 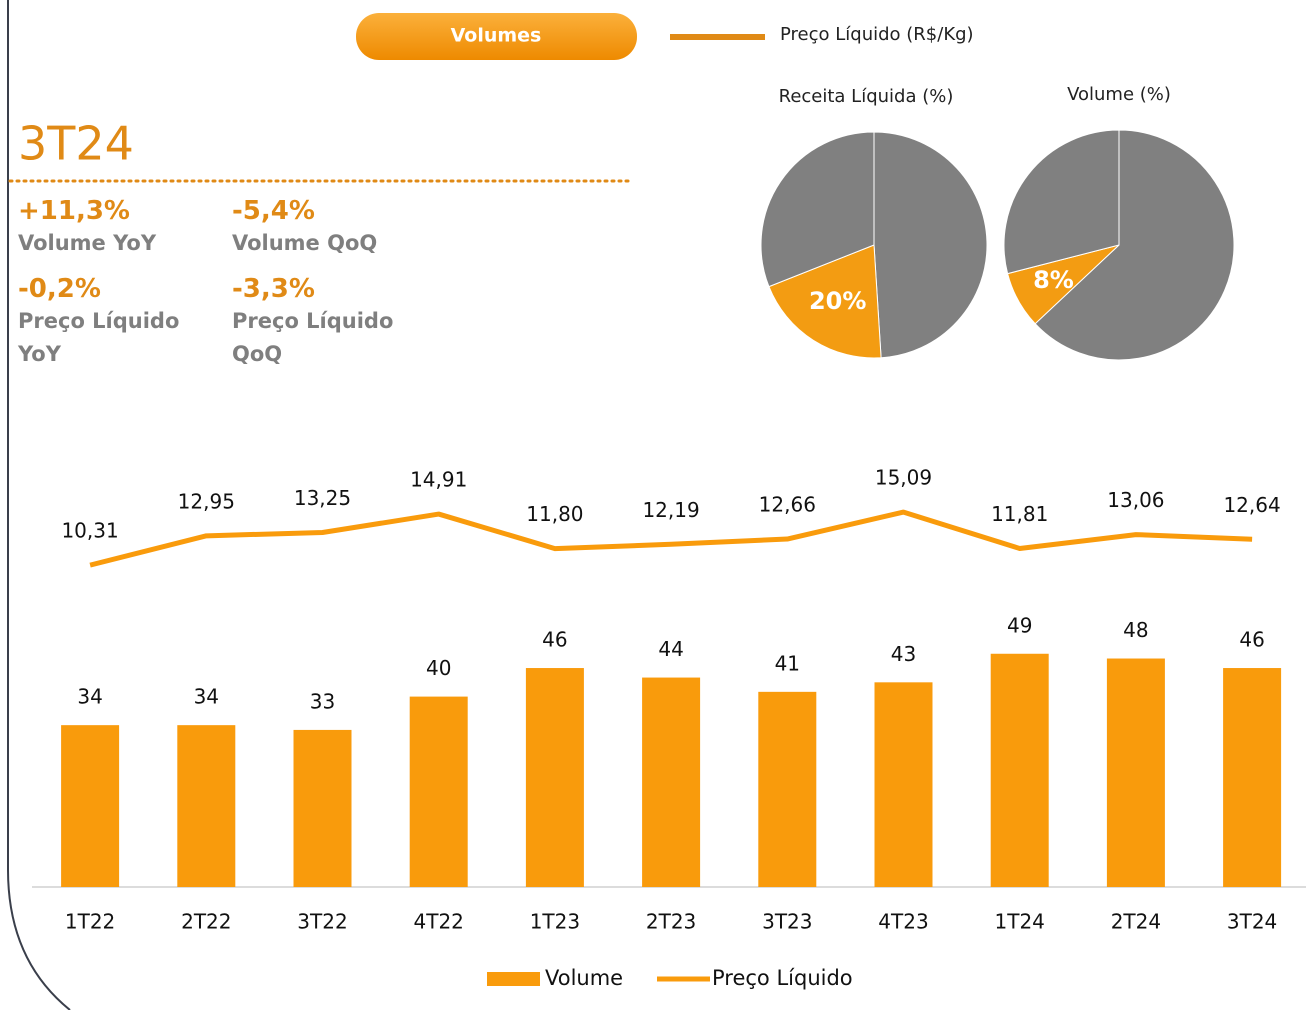 What do you see at coordinates (76, 144) in the screenshot?
I see `period: 3T24` at bounding box center [76, 144].